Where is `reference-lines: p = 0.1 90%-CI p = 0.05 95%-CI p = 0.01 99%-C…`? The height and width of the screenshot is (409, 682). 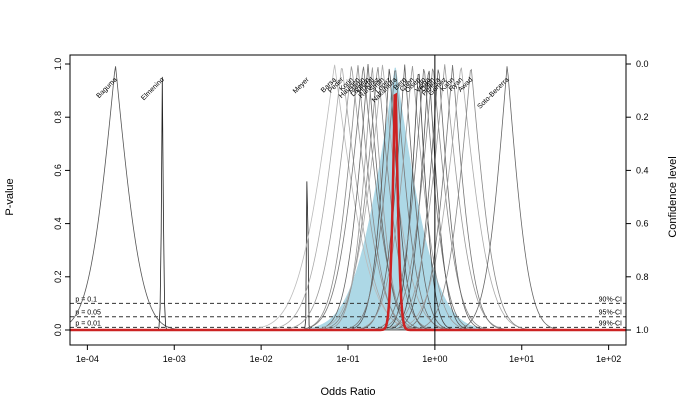
reference-lines: p = 0.1 90%-CI p = 0.05 95%-CI p = 0.01 99%-C… is located at coordinates (348, 312).